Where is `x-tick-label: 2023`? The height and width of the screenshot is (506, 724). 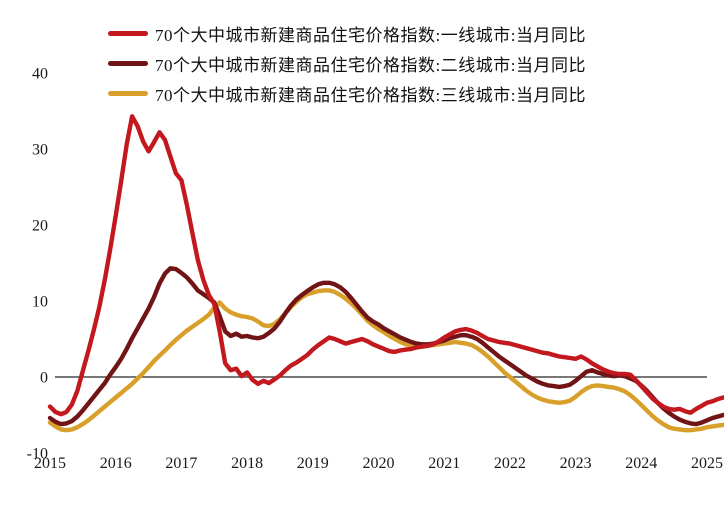 x-tick-label: 2023 is located at coordinates (576, 463).